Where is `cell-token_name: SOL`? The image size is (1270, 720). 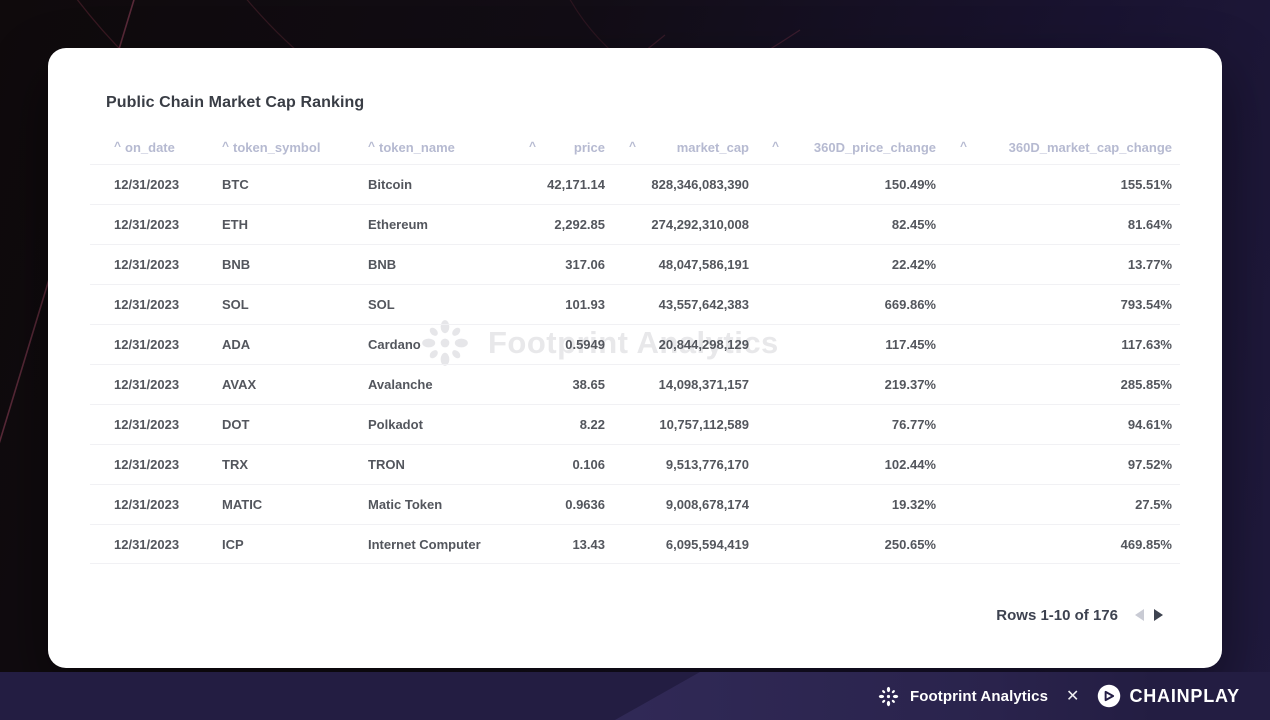 cell-token_name: SOL is located at coordinates (381, 304).